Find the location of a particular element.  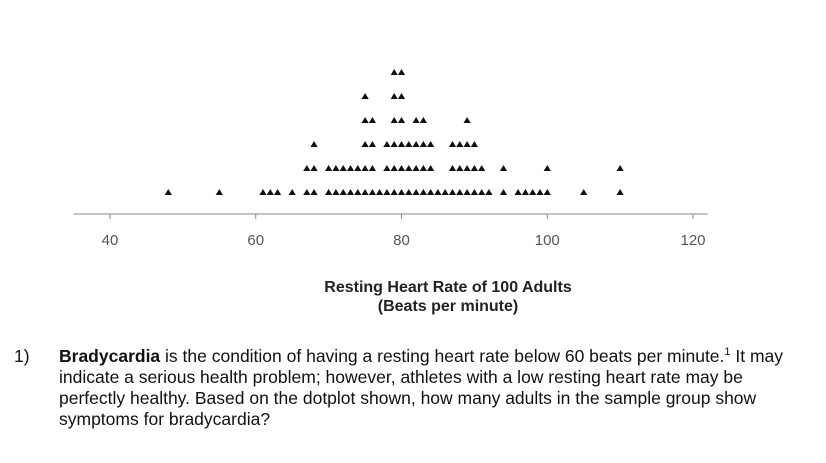

footnote-marker: 1 is located at coordinates (727, 352).